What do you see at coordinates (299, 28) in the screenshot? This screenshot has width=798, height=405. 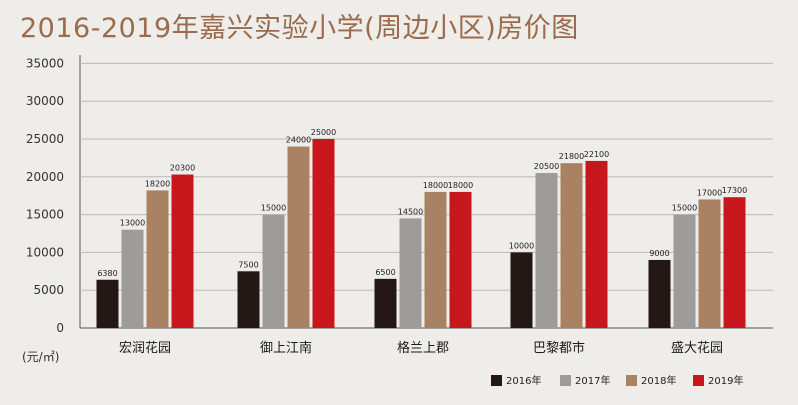 I see `chart-title: 2016-2019年嘉兴实验小学(周边小区)房价图` at bounding box center [299, 28].